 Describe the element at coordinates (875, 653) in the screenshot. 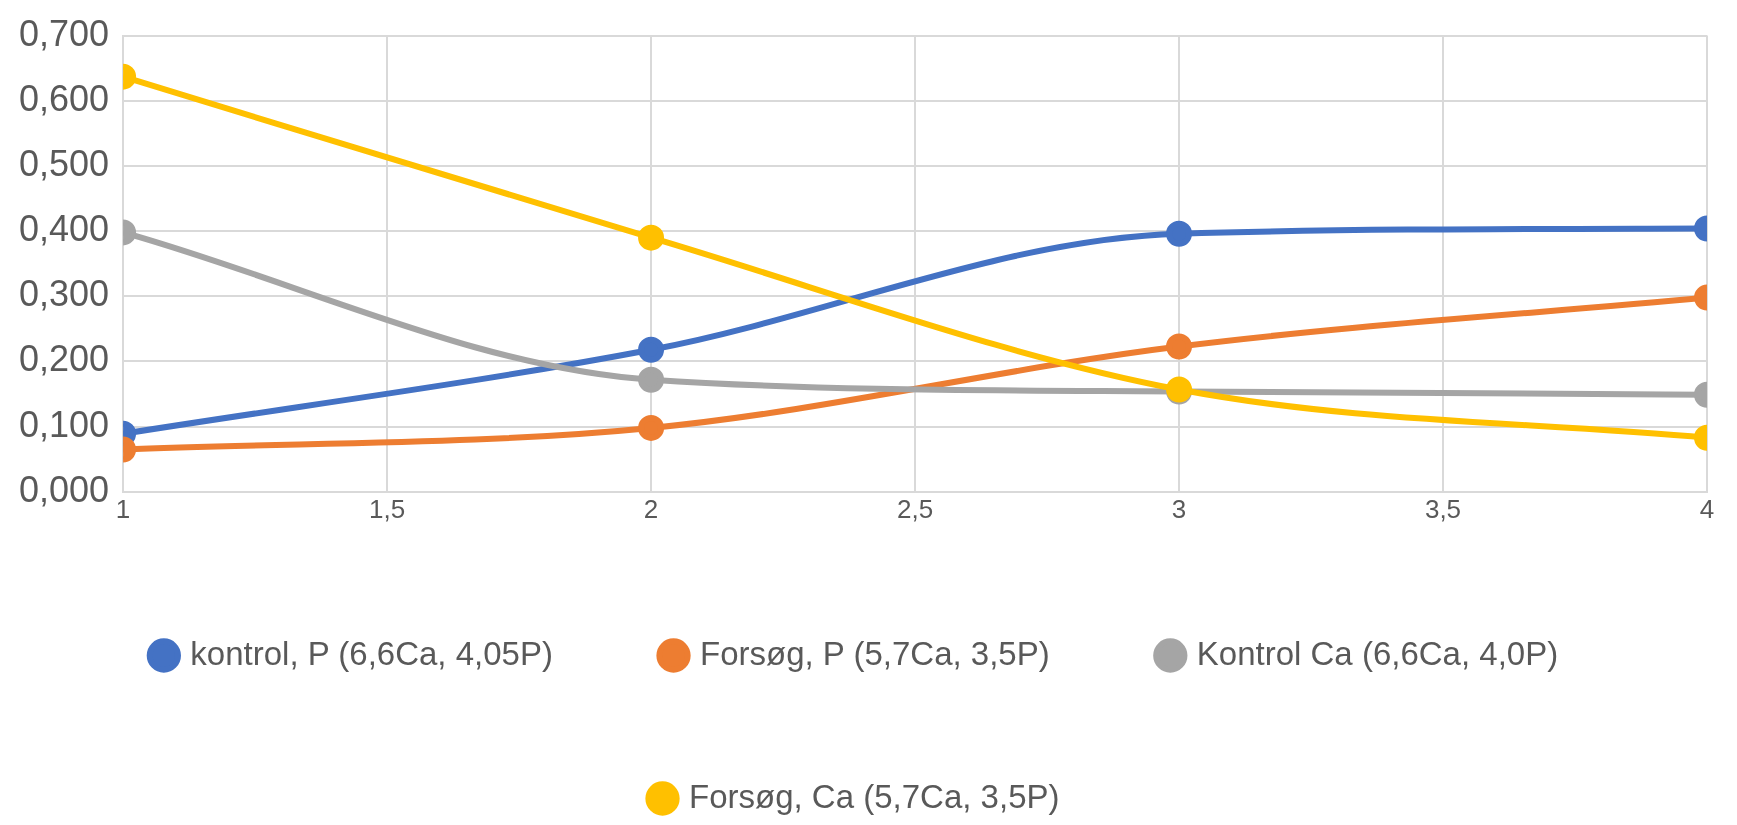

I see `legend-label: Forsøg, P (5,7Ca, 3,5P)` at that location.